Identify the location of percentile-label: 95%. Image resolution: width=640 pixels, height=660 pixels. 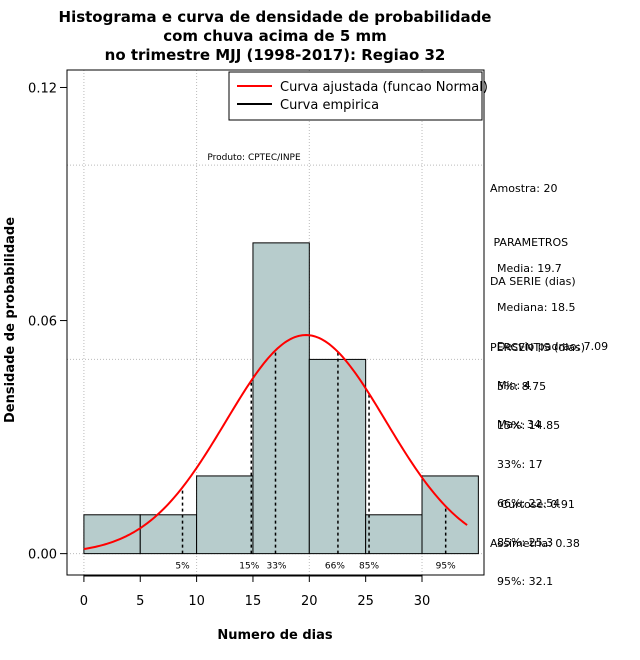
(446, 567).